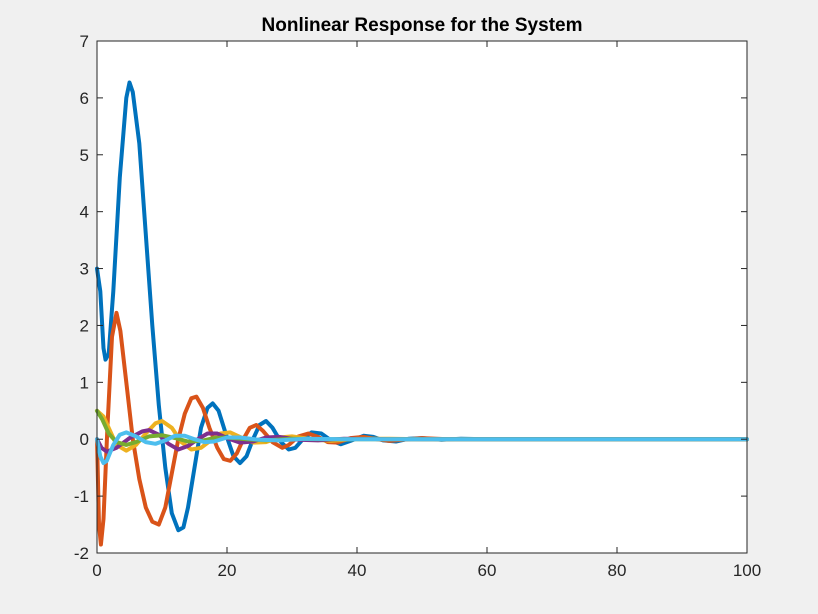  I want to click on y-tick-label: 5, so click(84, 155).